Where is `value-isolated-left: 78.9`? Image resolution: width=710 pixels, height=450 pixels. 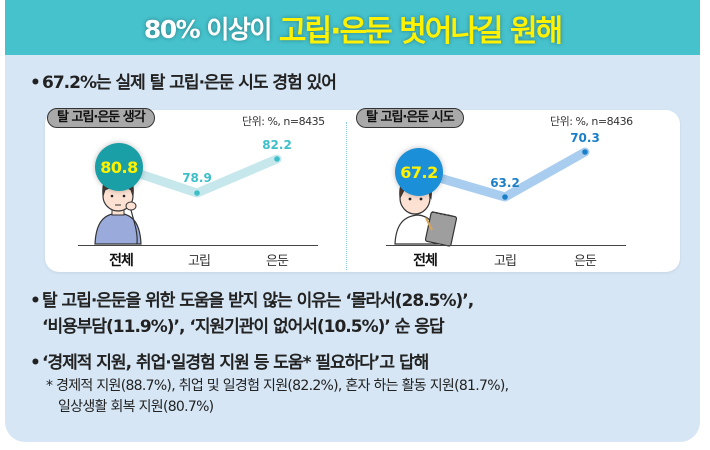
value-isolated-left: 78.9 is located at coordinates (197, 178).